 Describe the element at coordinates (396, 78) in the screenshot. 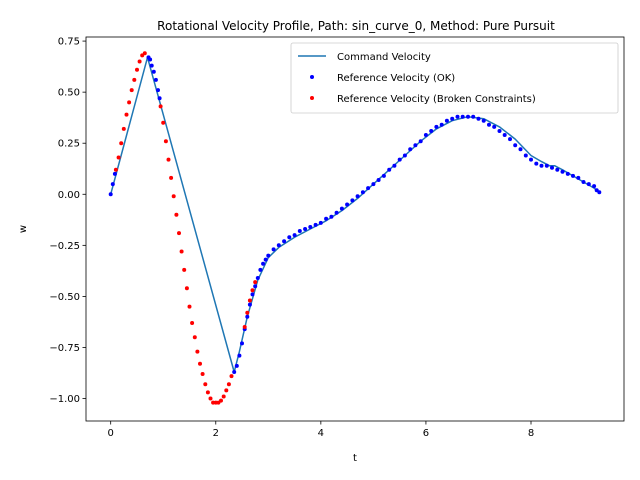

I see `legend-label-reference-ok: Reference Velocity (OK)` at that location.